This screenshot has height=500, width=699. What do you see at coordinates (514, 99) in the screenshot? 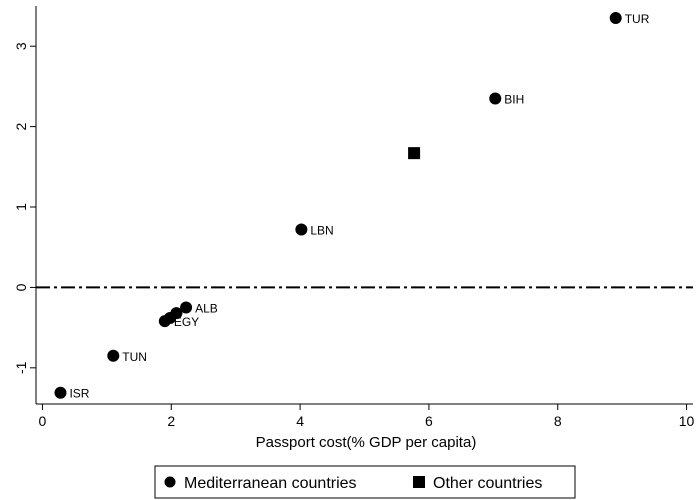
I see `point-label: BIH` at bounding box center [514, 99].